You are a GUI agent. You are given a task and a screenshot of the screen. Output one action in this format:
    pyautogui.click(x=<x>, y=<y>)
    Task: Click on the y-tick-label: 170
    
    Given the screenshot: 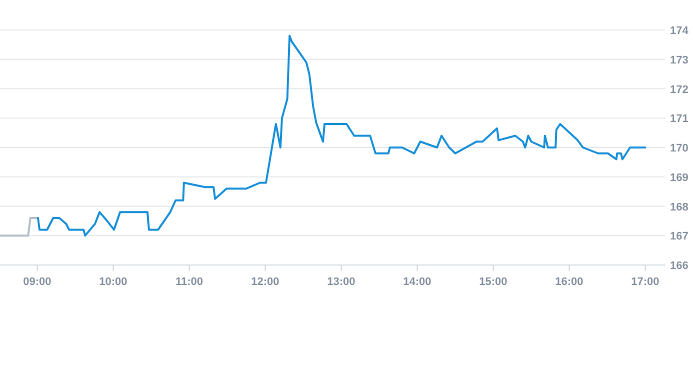 What is the action you would take?
    pyautogui.click(x=679, y=148)
    